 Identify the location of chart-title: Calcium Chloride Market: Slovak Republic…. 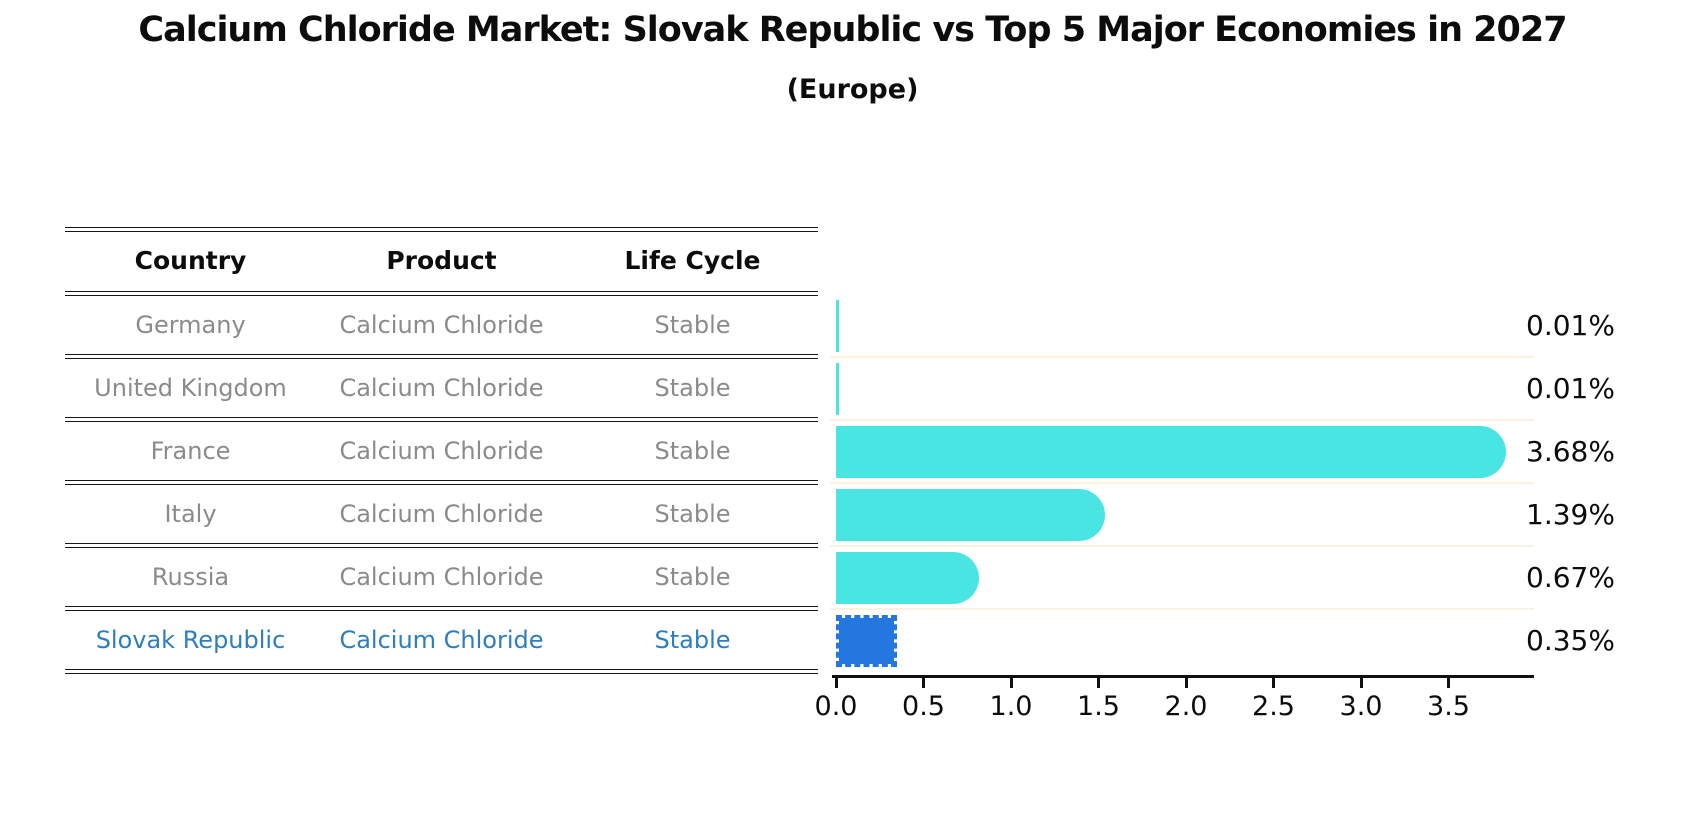
(852, 30).